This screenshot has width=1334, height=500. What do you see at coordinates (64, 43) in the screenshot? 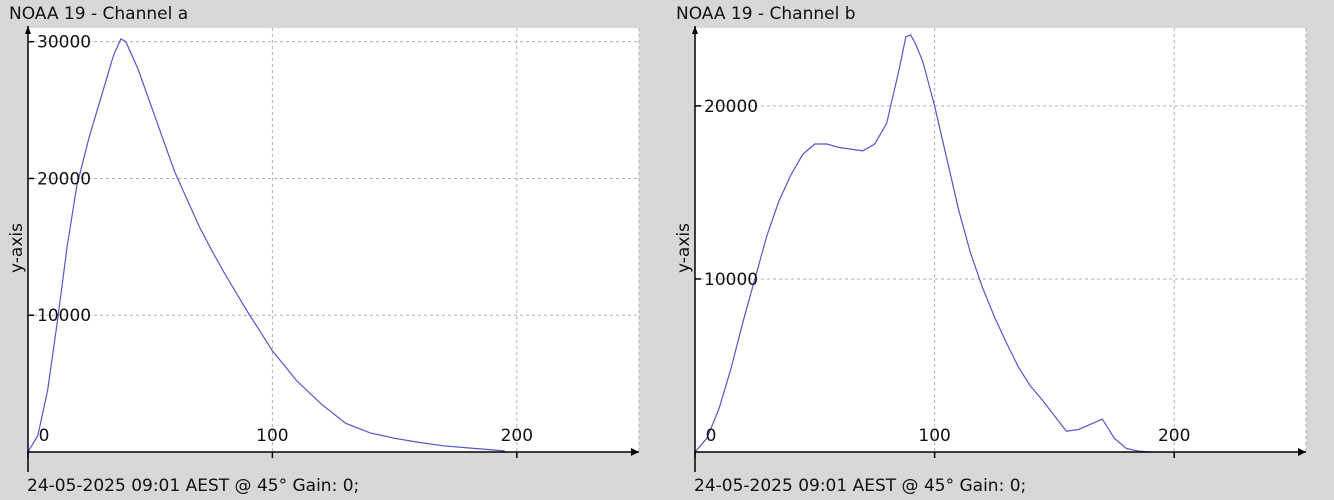
I see `y-tick-label: 30000` at bounding box center [64, 43].